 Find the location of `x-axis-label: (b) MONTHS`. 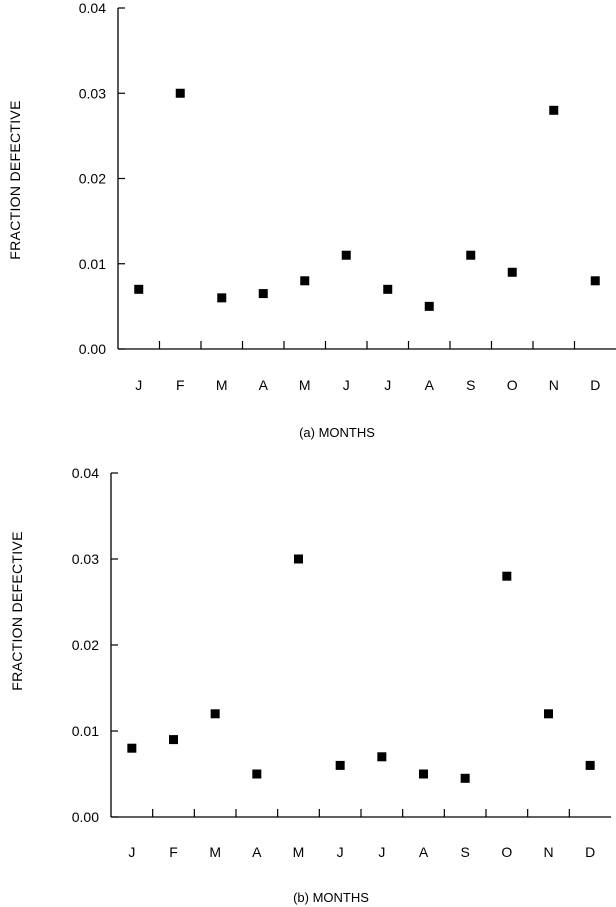

x-axis-label: (b) MONTHS is located at coordinates (331, 897).